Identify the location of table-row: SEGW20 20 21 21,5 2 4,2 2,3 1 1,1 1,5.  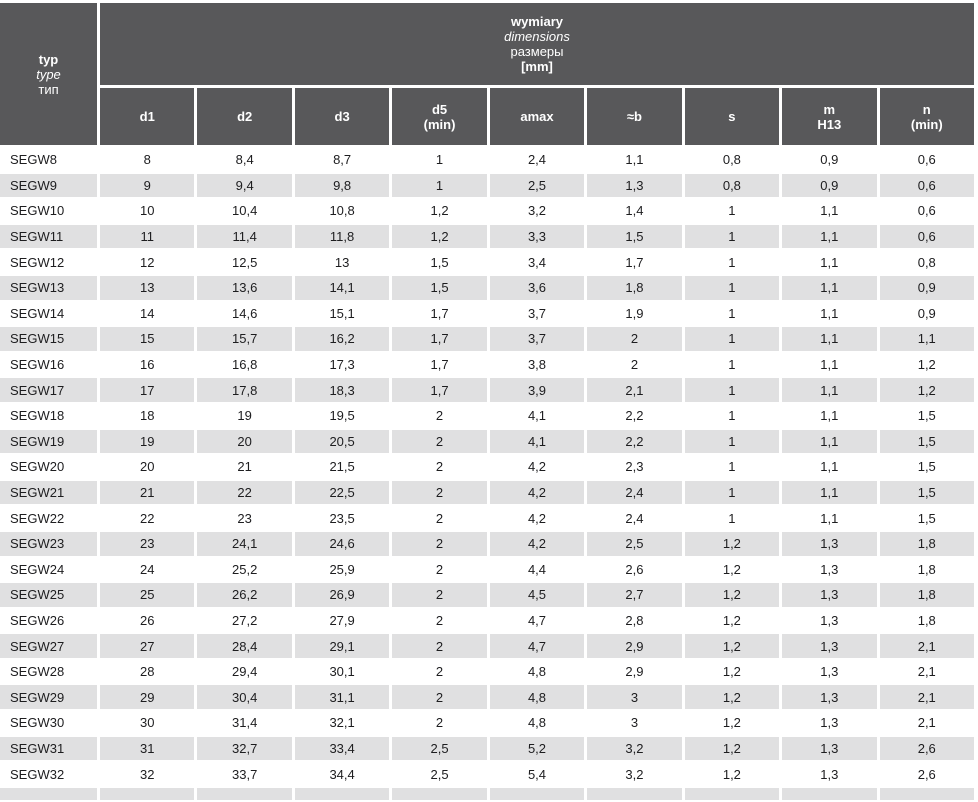
(487, 467).